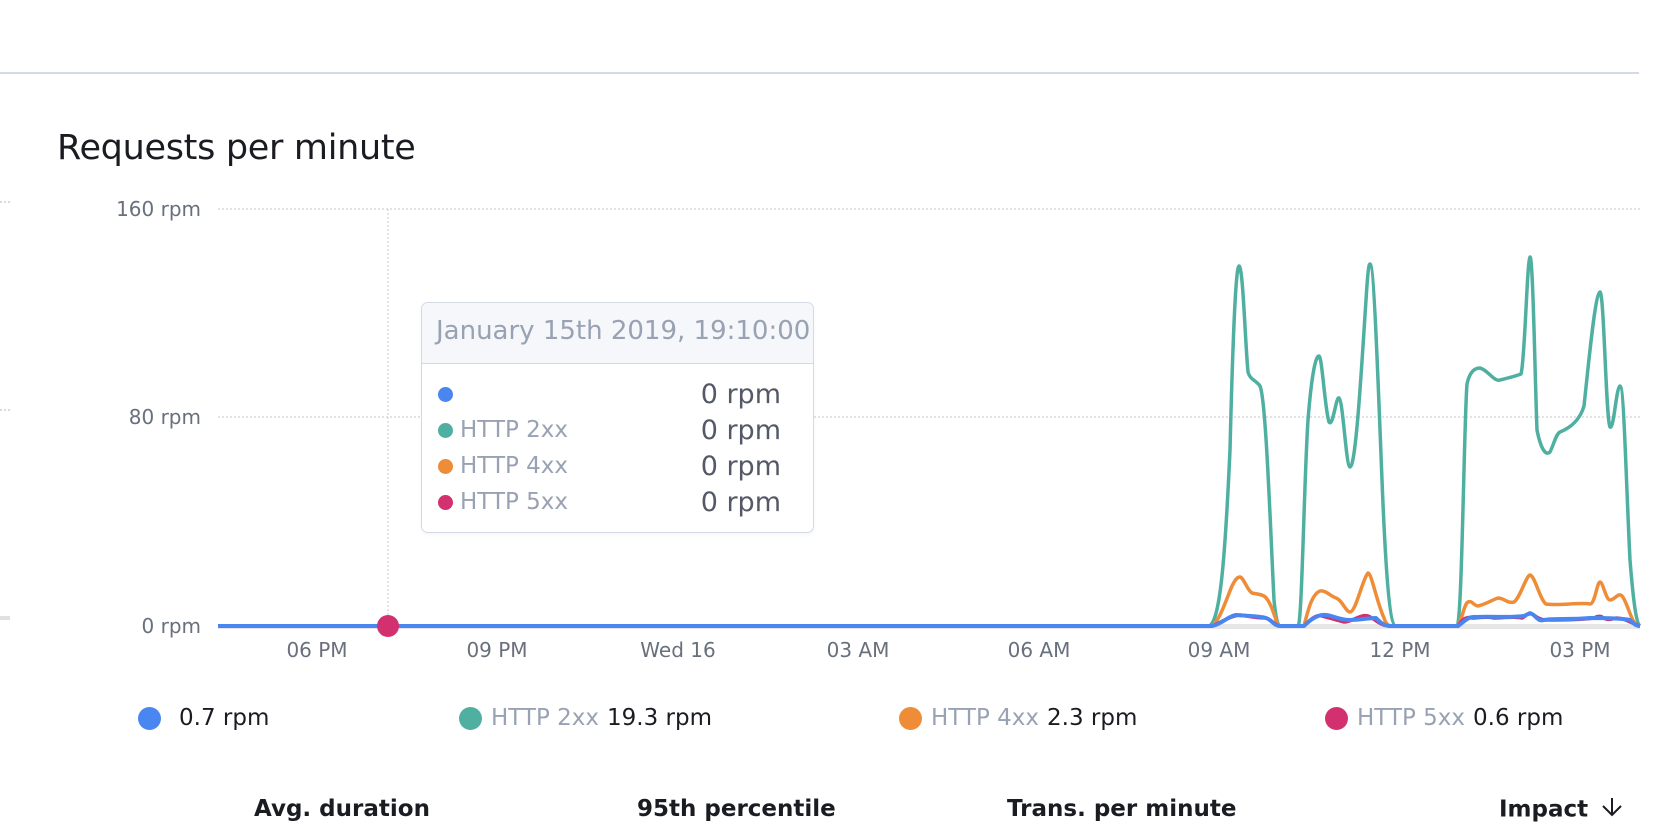 This screenshot has width=1674, height=828. Describe the element at coordinates (224, 718) in the screenshot. I see `legend-value: 0.7 rpm` at that location.